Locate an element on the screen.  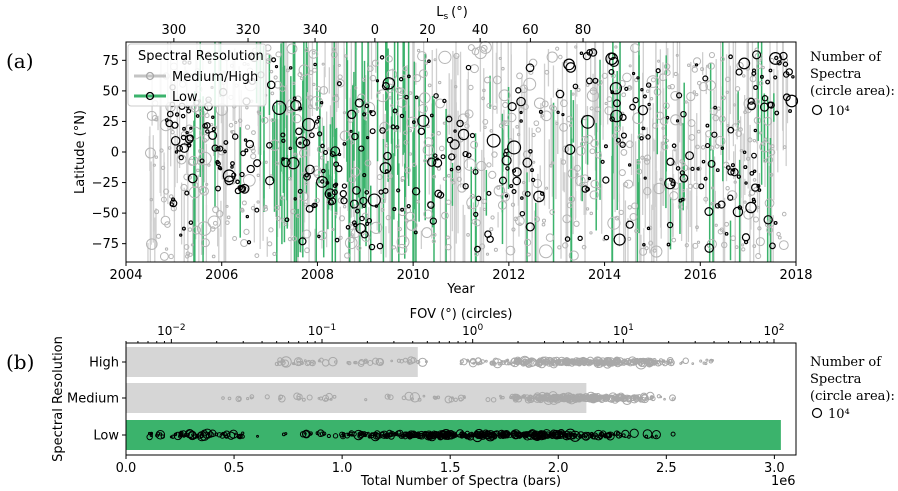
panel-b-x-tick-label: 0.0 is located at coordinates (126, 468).